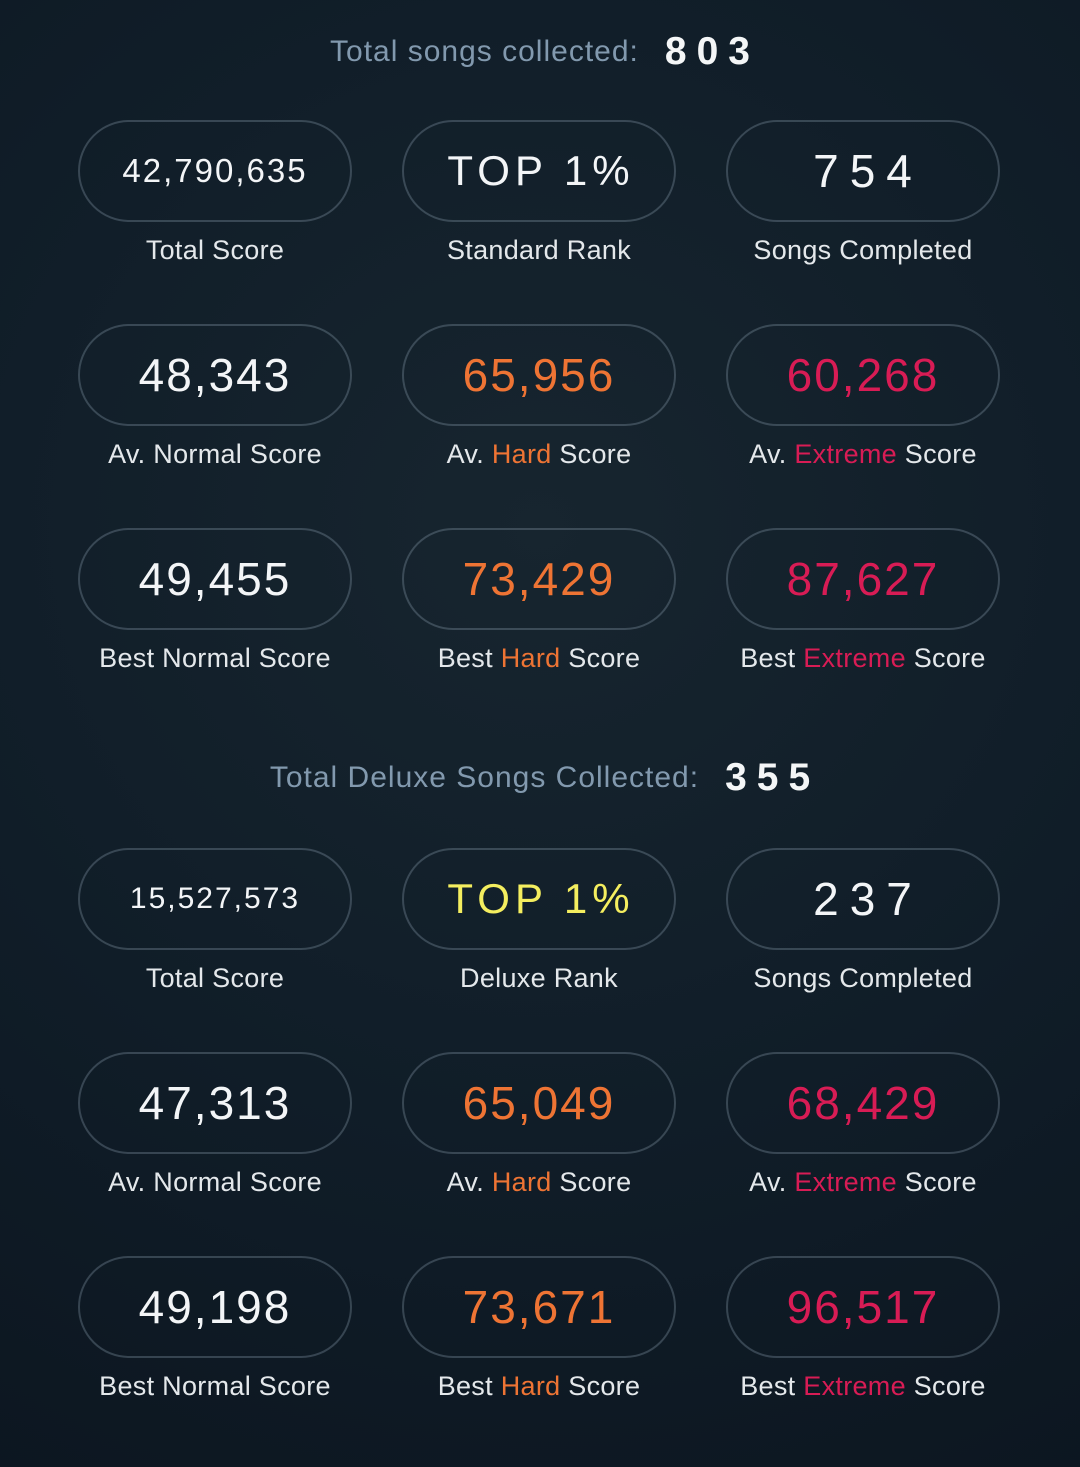 This screenshot has height=1467, width=1080. I want to click on stat-label: Deluxe Rank, so click(539, 978).